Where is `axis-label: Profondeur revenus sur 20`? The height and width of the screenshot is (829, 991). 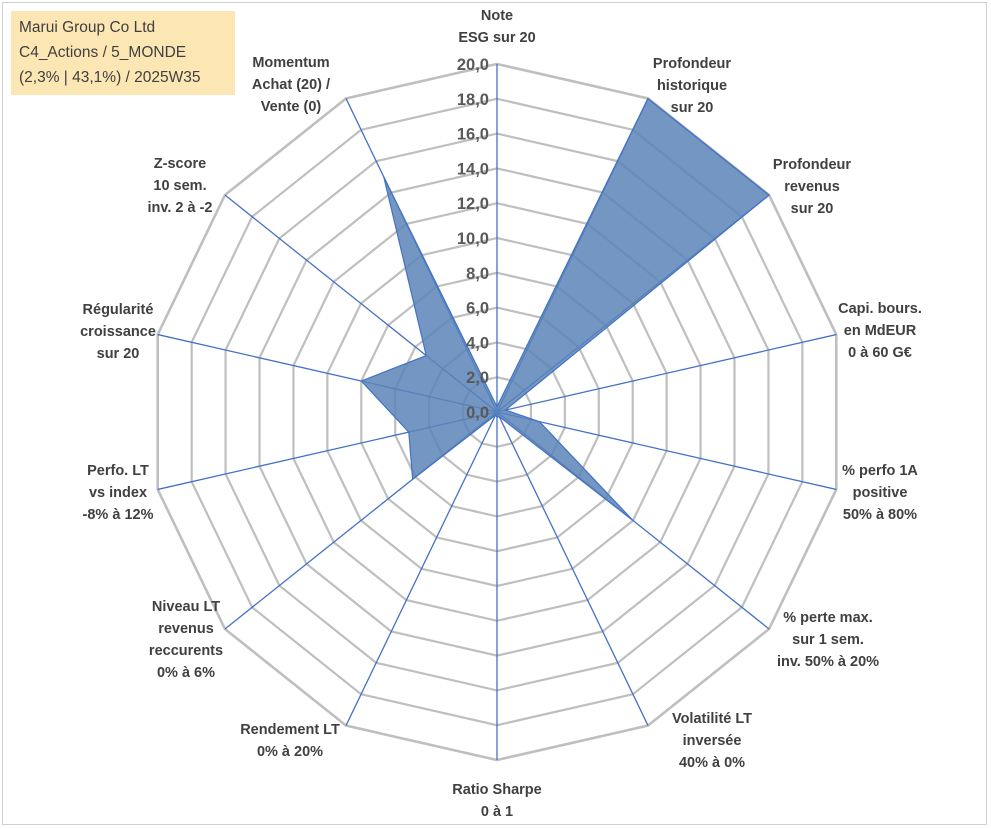
axis-label: Profondeur revenus sur 20 is located at coordinates (812, 187).